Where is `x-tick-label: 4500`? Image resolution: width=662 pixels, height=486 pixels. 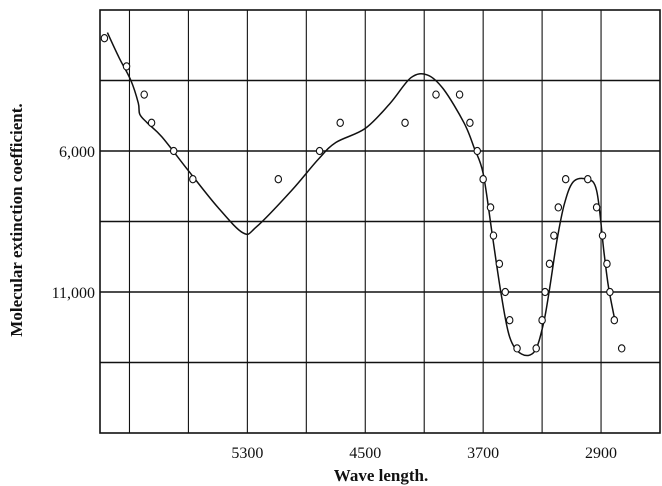
x-tick-label: 4500 is located at coordinates (365, 453).